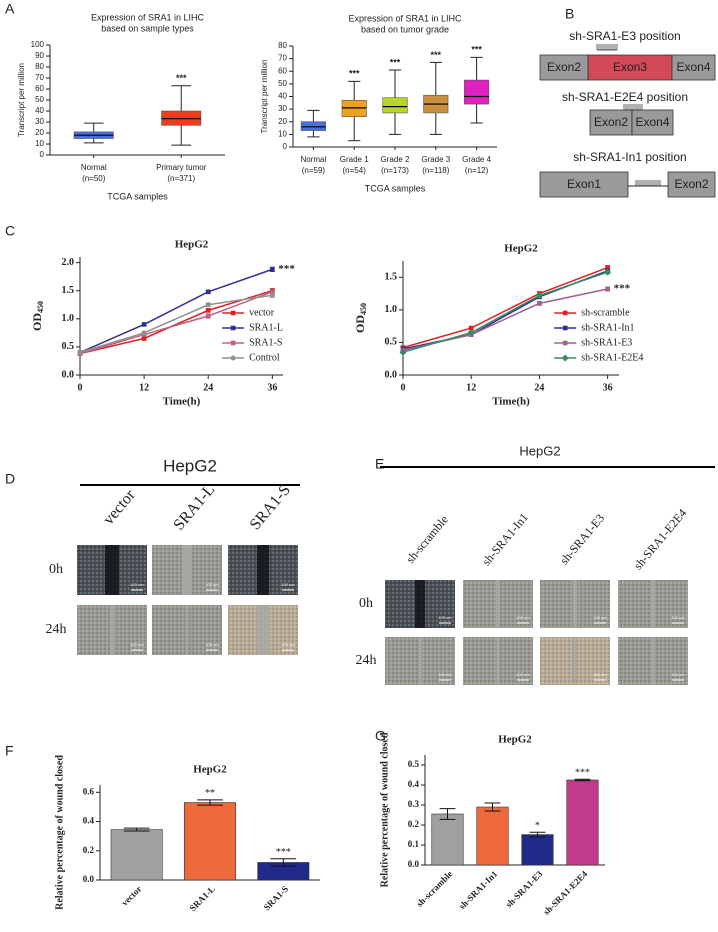 This screenshot has height=932, width=718. What do you see at coordinates (9, 751) in the screenshot?
I see `panel-label: F` at bounding box center [9, 751].